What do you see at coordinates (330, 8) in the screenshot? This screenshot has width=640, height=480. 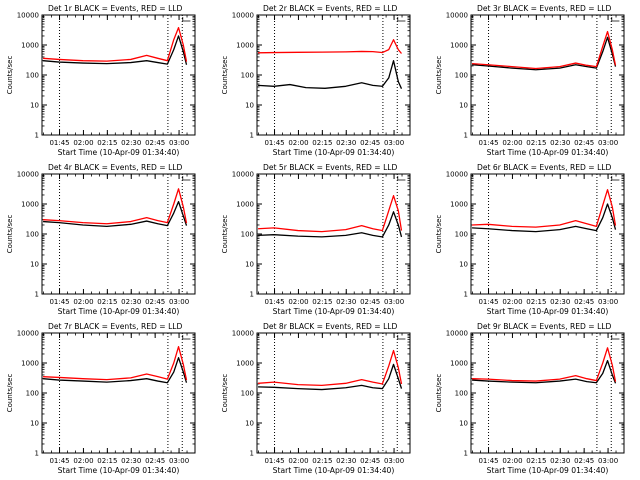 I see `chart-title: Det 2r BLACK = Events, RED = LLD` at bounding box center [330, 8].